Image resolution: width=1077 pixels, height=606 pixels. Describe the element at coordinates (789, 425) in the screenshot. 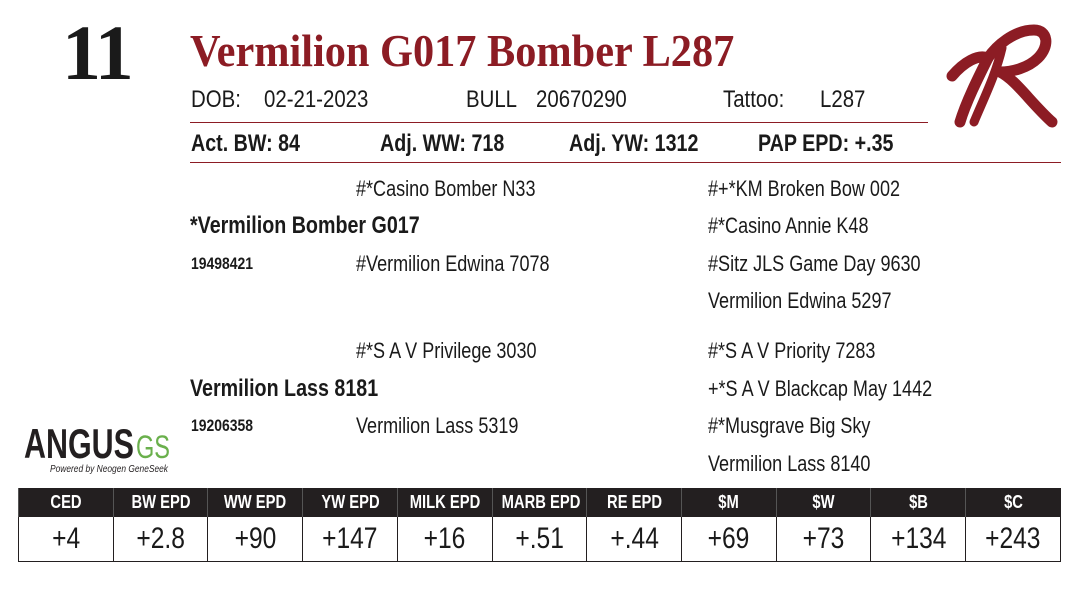

I see `pedigree-dam-dam-sire: #*Musgrave Big Sky` at that location.